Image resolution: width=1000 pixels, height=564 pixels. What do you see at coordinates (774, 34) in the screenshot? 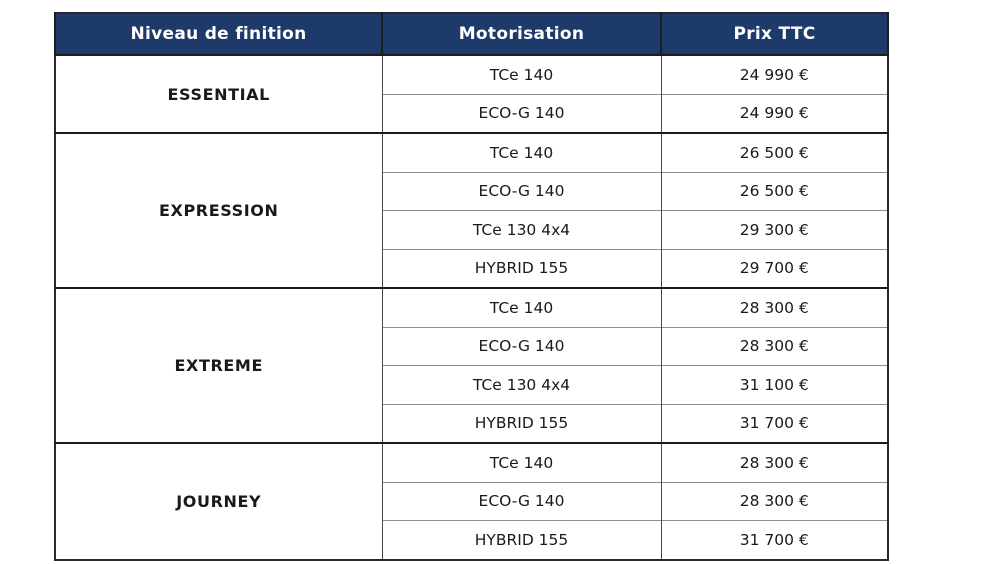
I see `header-prix-ttc: Prix TTC` at bounding box center [774, 34].